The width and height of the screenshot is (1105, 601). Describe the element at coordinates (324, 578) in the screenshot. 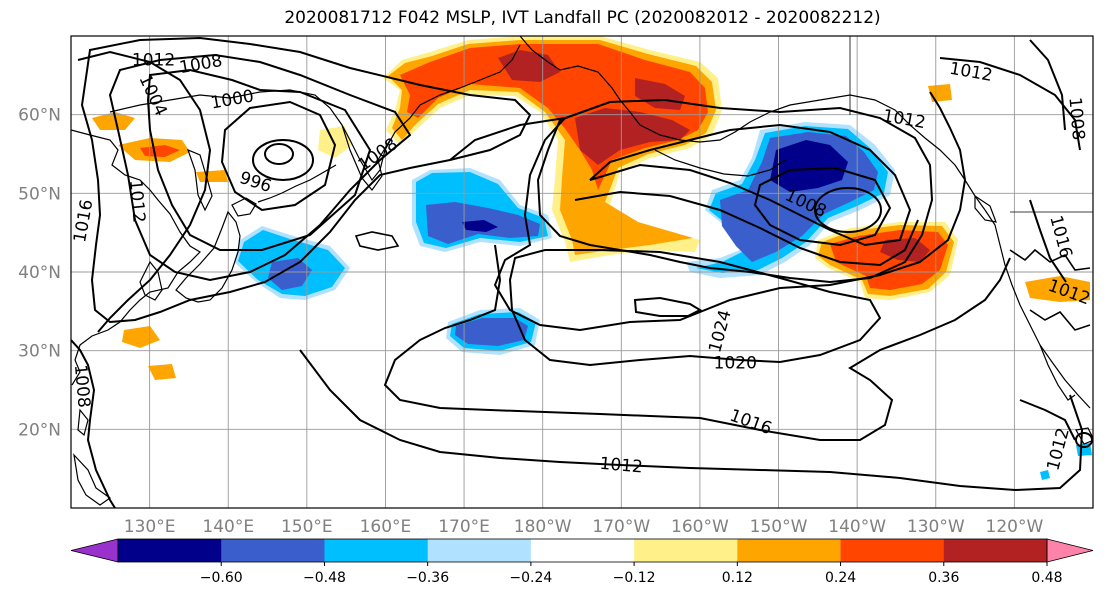

I see `colorbar-tick-label: −0.48` at that location.